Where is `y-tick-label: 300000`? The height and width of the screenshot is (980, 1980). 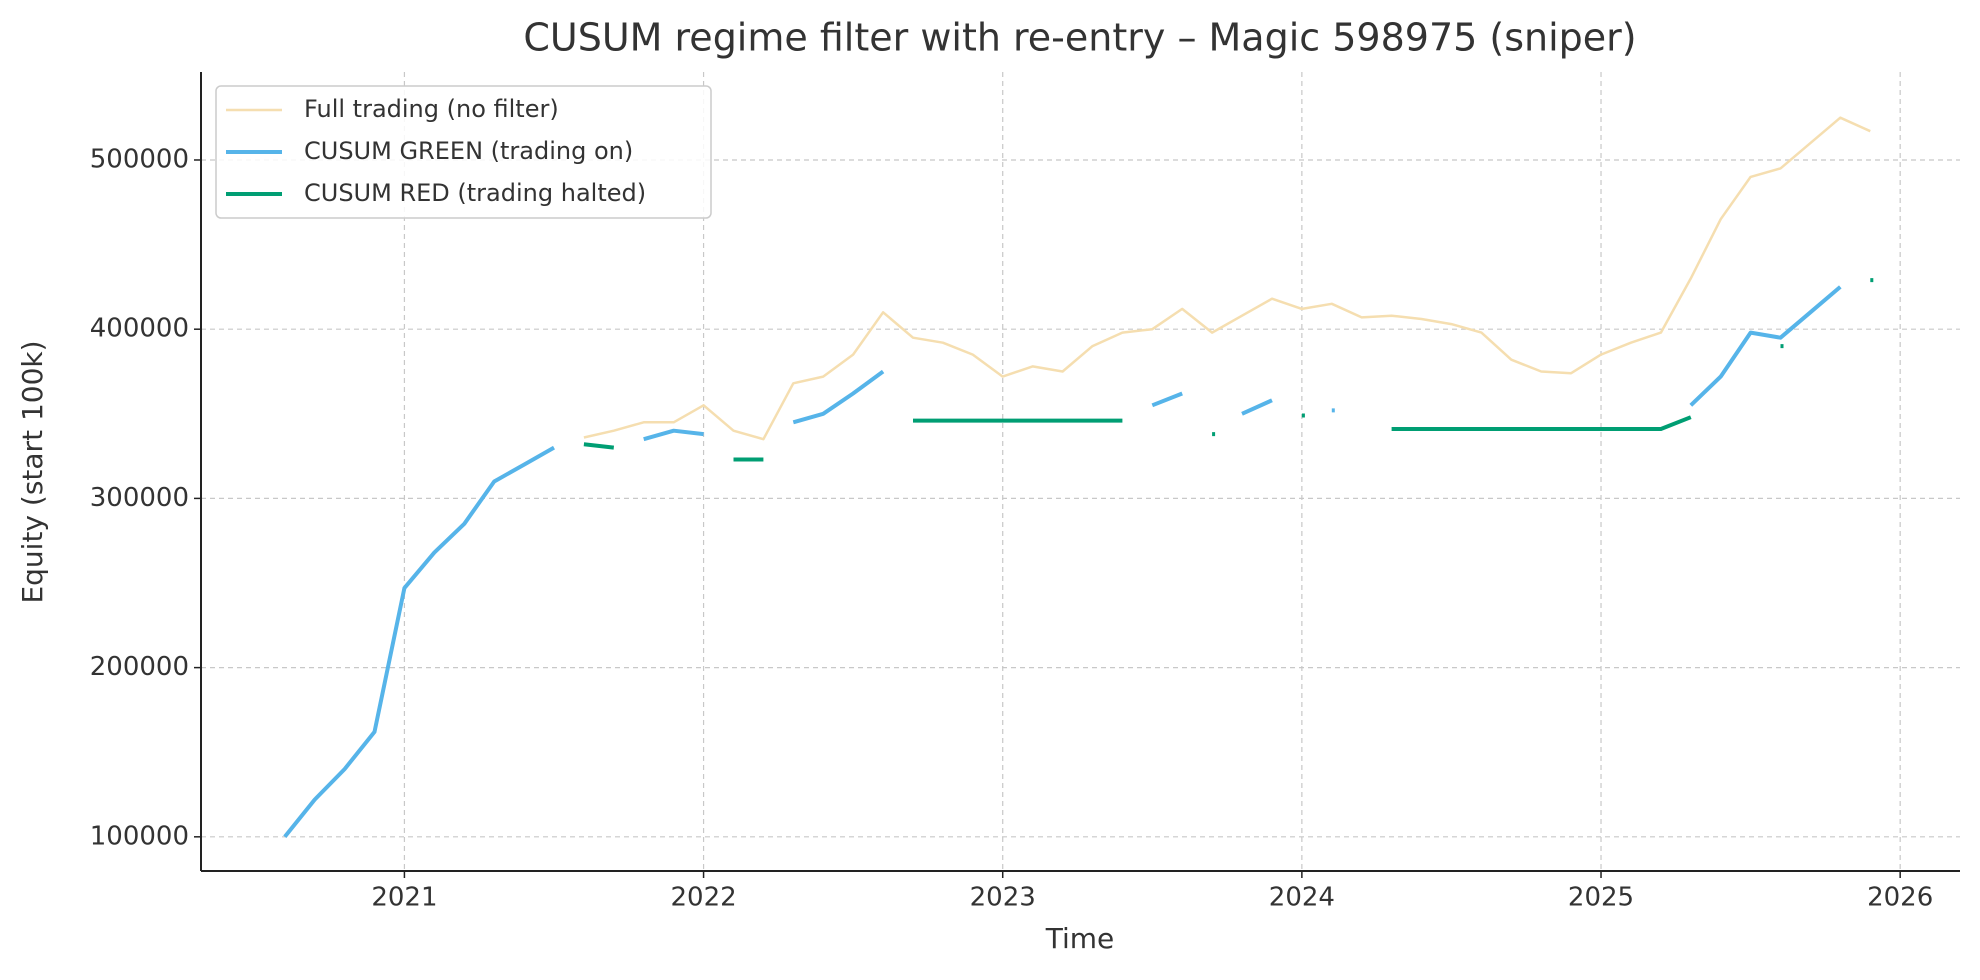 y-tick-label: 300000 is located at coordinates (139, 498).